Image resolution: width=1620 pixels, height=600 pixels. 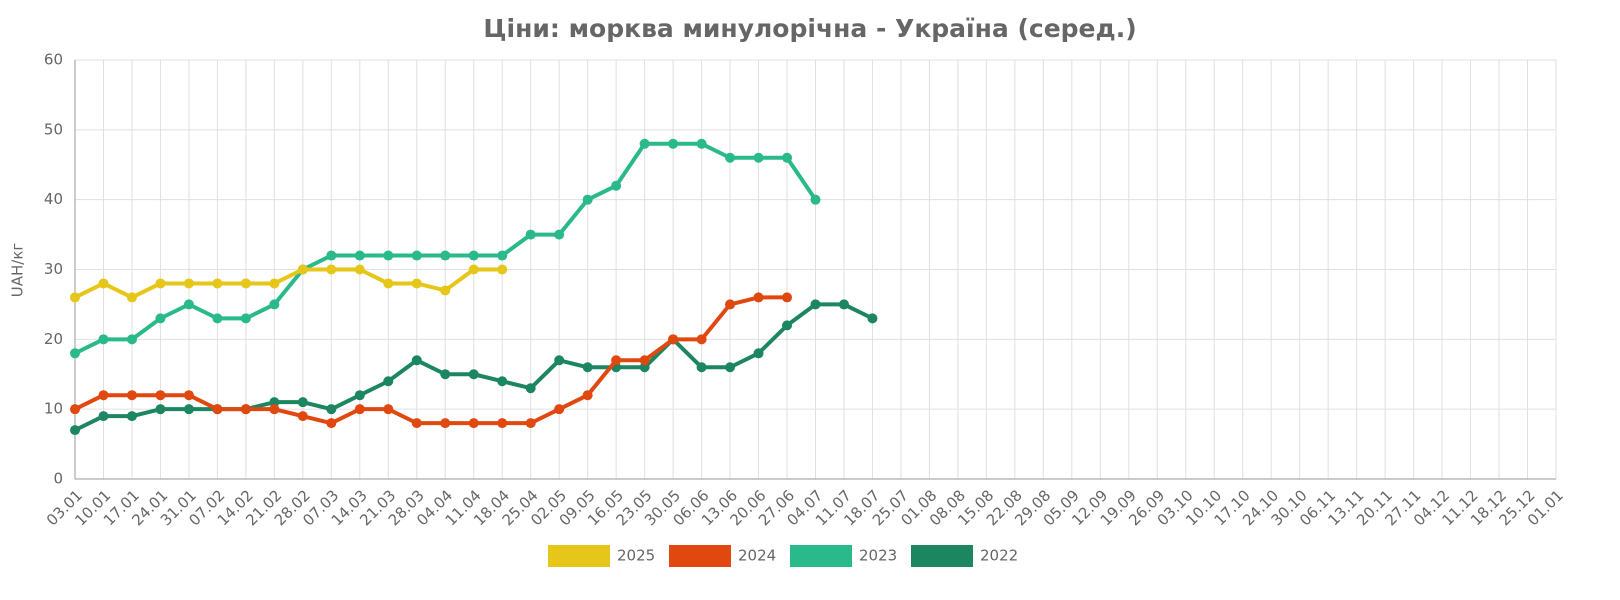 I want to click on y-tick-label: 60, so click(x=53, y=60).